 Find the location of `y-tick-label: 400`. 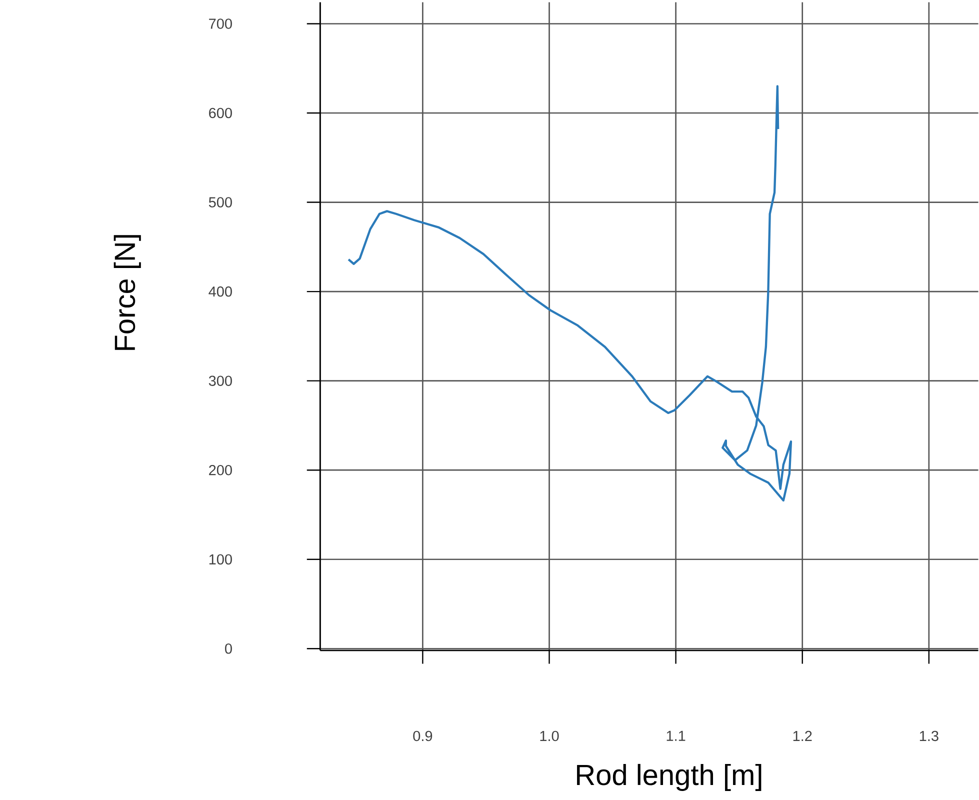

y-tick-label: 400 is located at coordinates (220, 291).